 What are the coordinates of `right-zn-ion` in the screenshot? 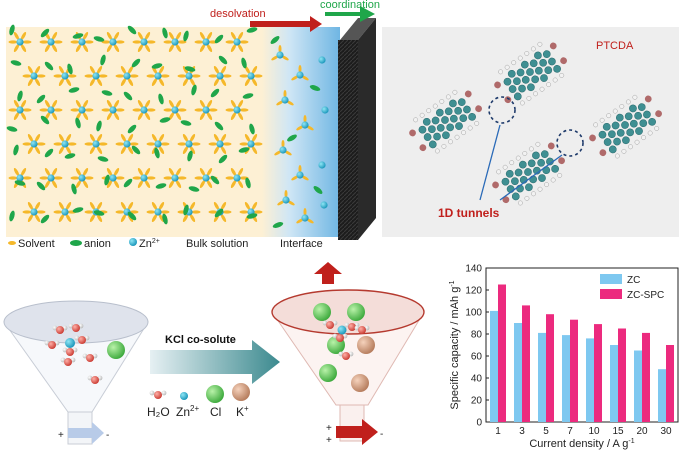 It's located at (342, 330).